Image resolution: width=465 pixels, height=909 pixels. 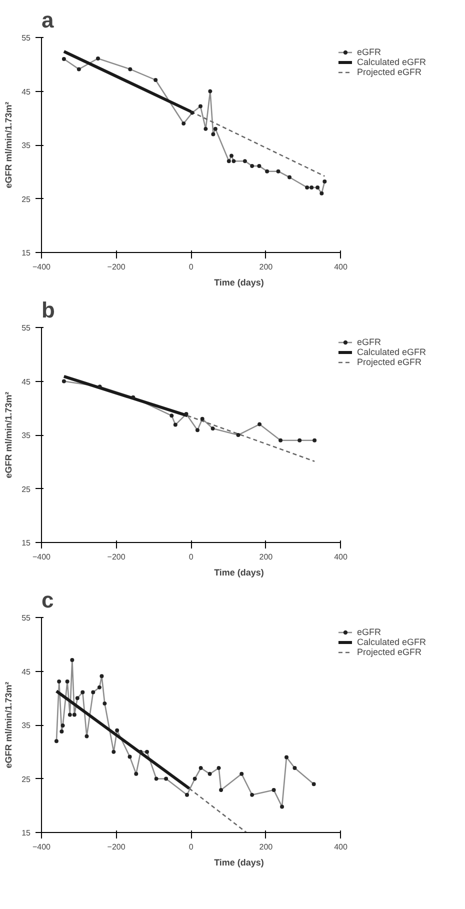 What do you see at coordinates (192, 112) in the screenshot?
I see `point` at bounding box center [192, 112].